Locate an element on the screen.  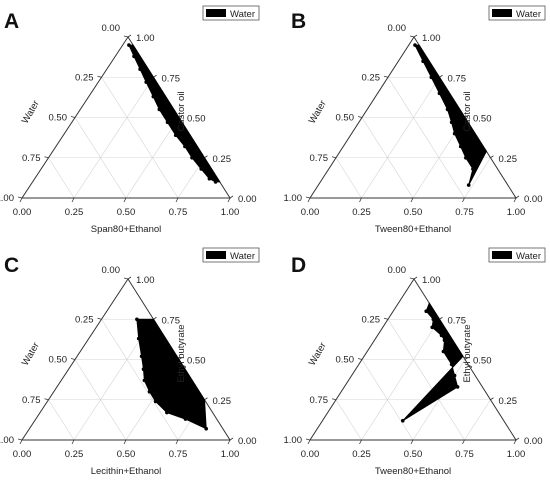
axis-title-bottom: Span80+Ethanol is located at coordinates (126, 229).